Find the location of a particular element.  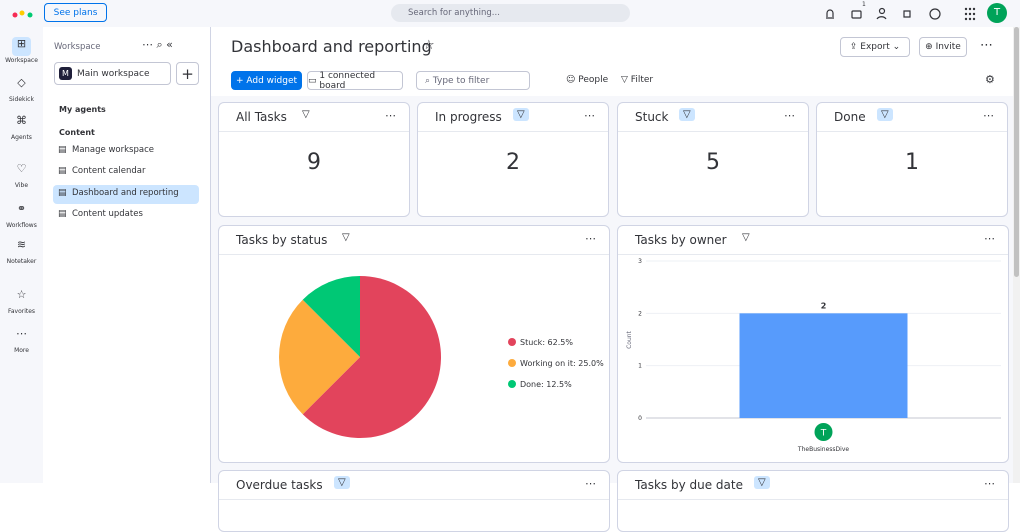

number-value: 5 is located at coordinates (713, 162).